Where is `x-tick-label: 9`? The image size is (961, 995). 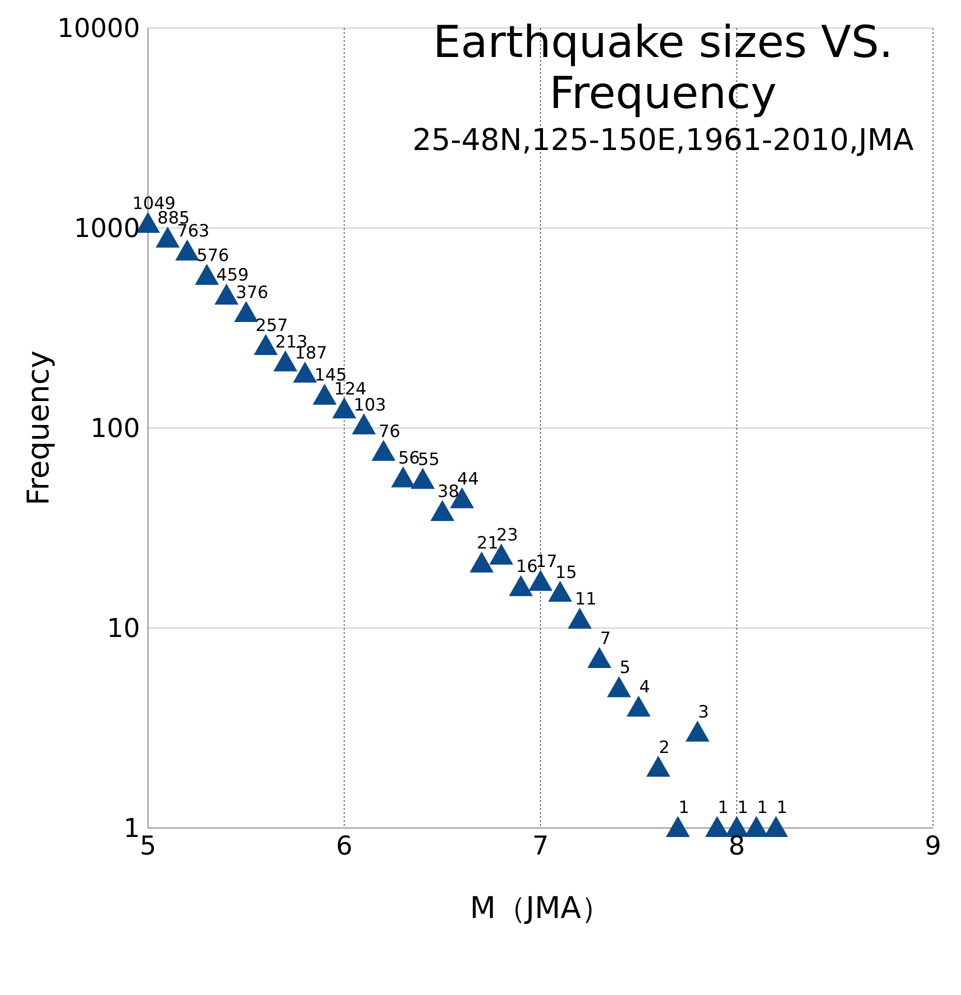 x-tick-label: 9 is located at coordinates (933, 846).